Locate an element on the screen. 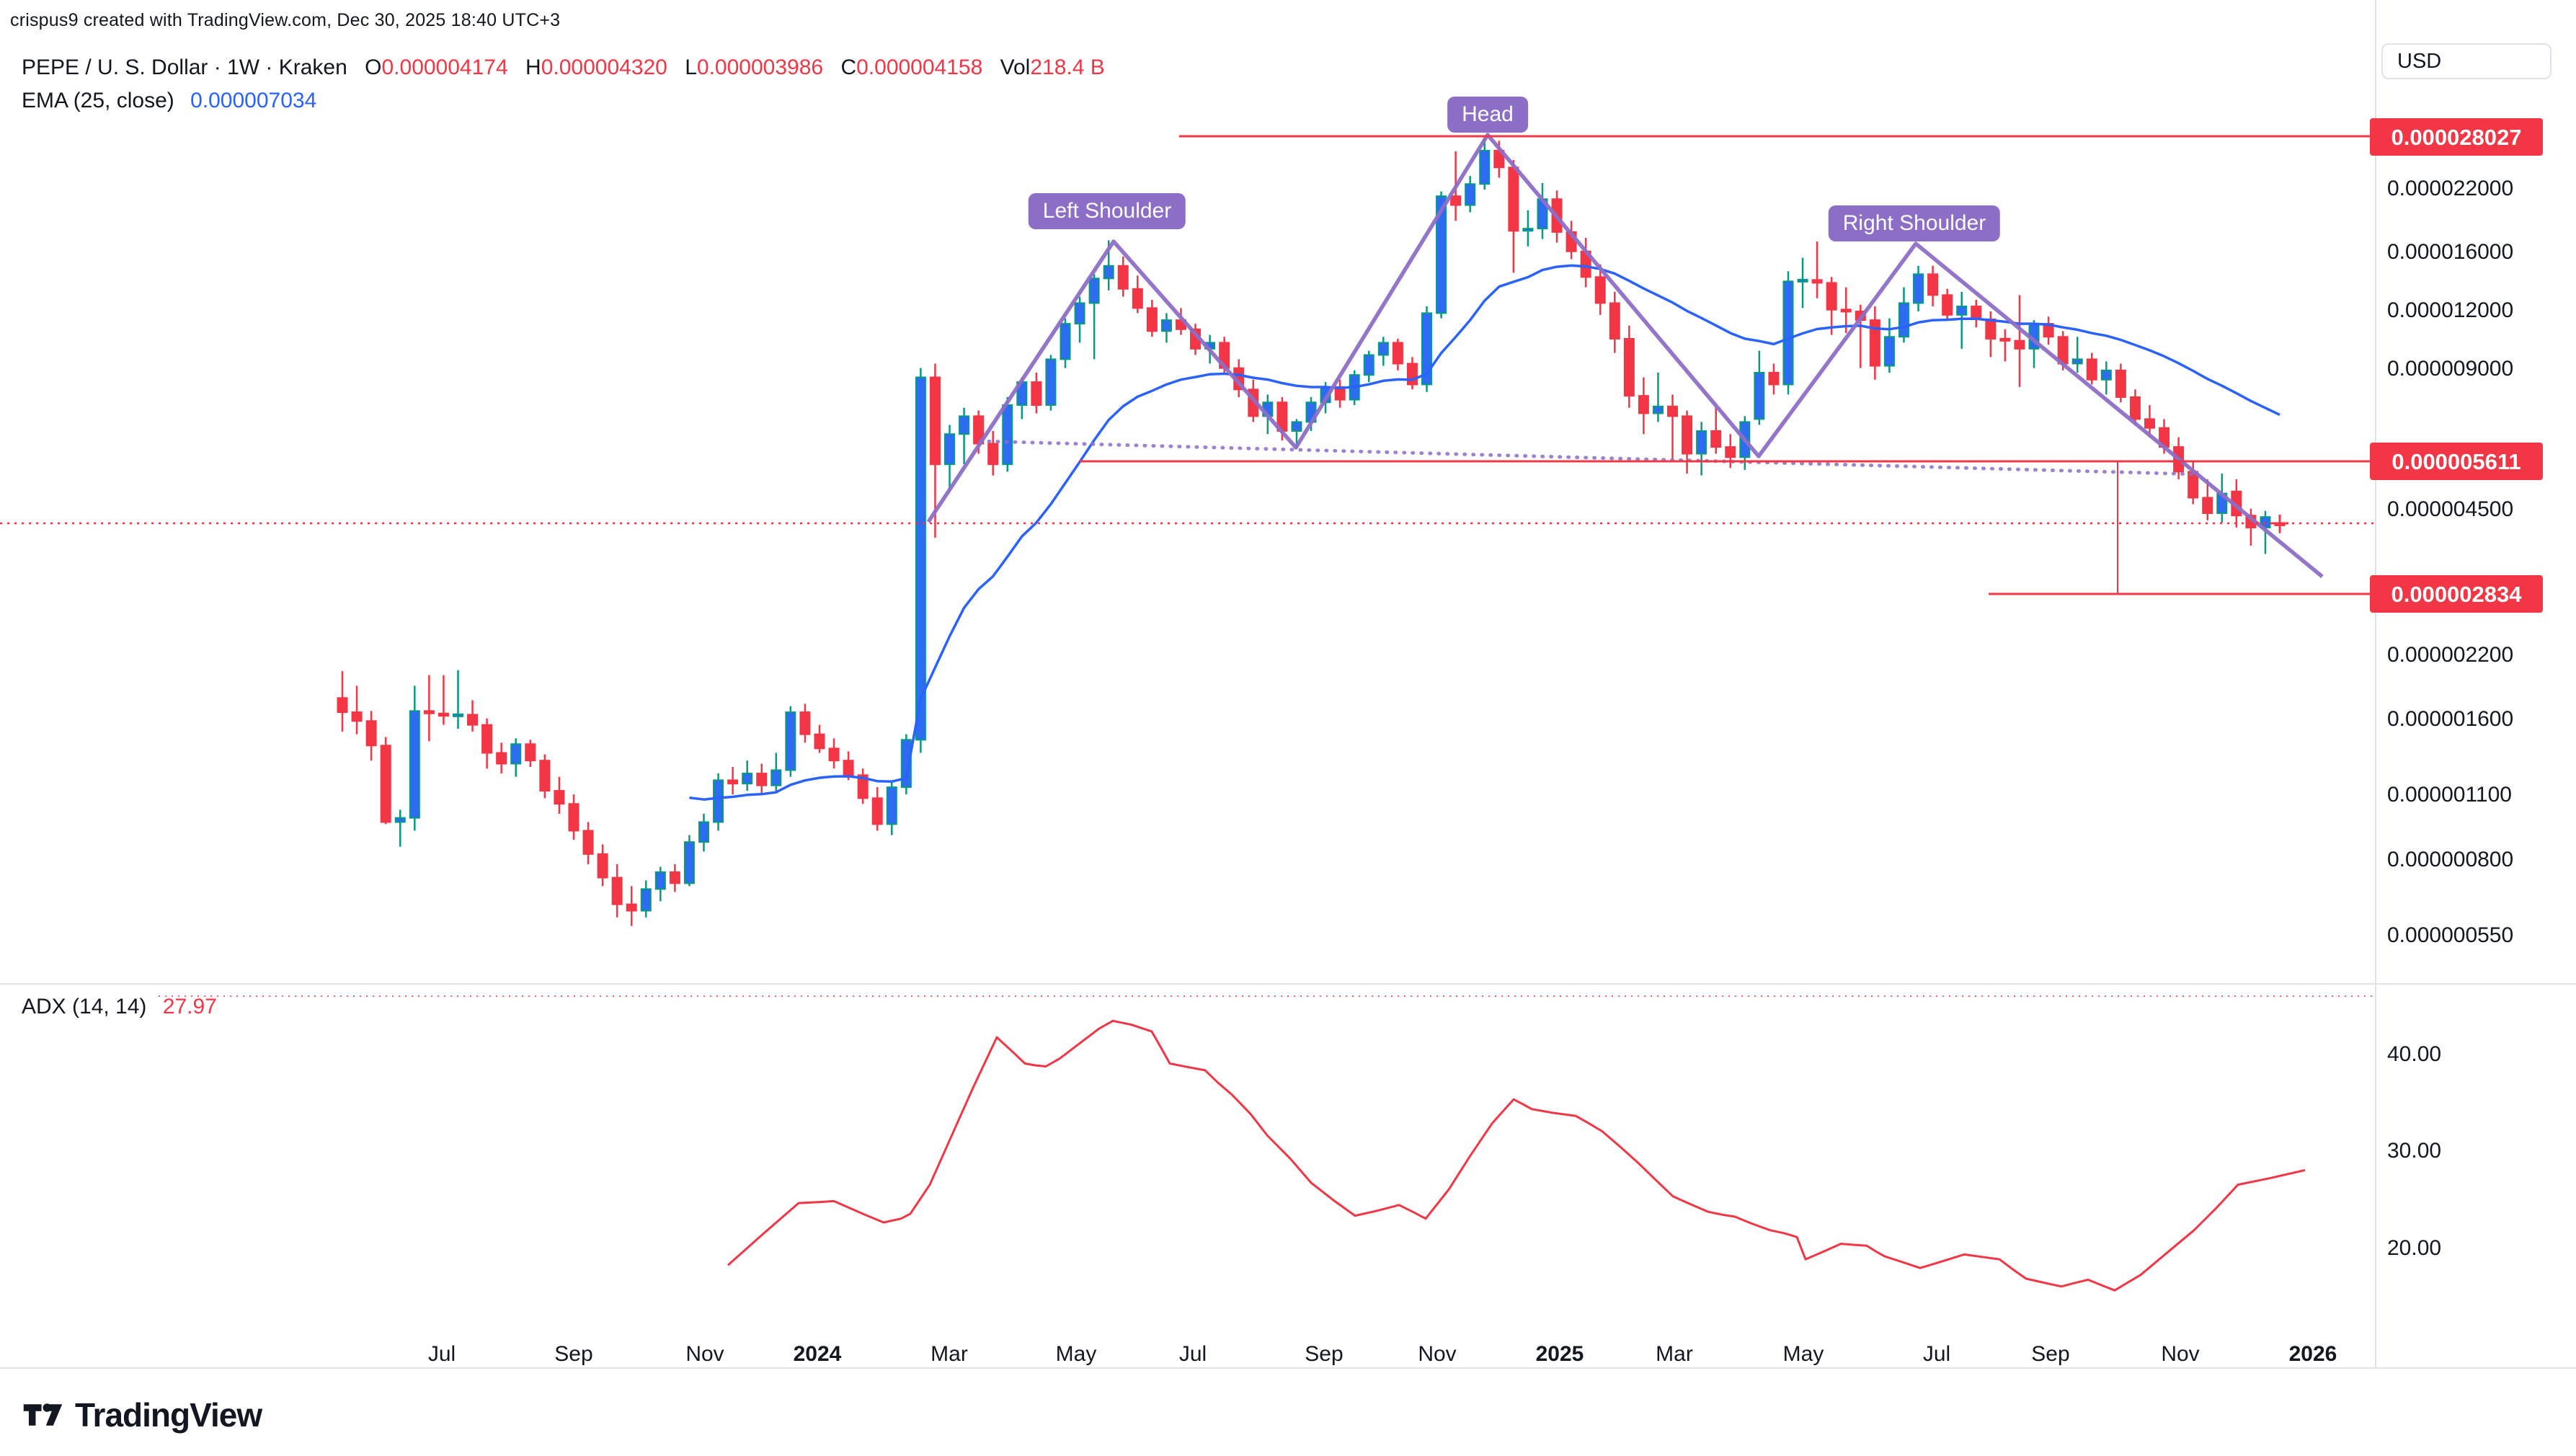 The width and height of the screenshot is (2576, 1456). price-level-label-box is located at coordinates (2456, 461).